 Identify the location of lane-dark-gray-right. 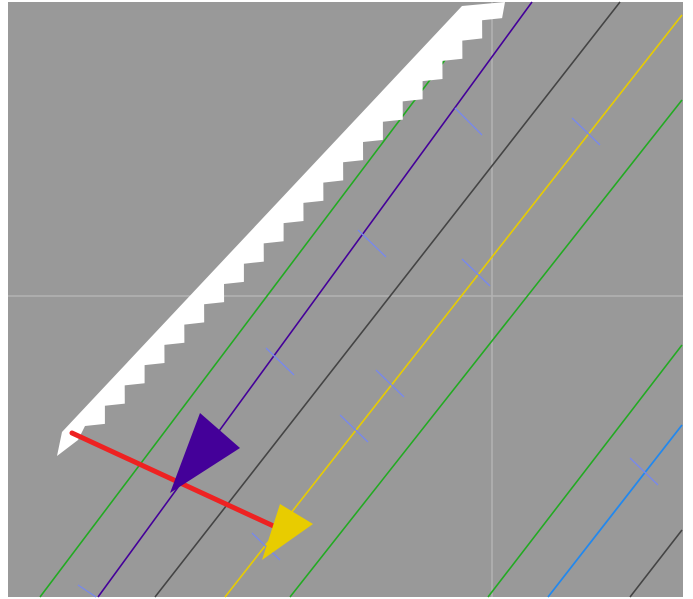
(656, 563).